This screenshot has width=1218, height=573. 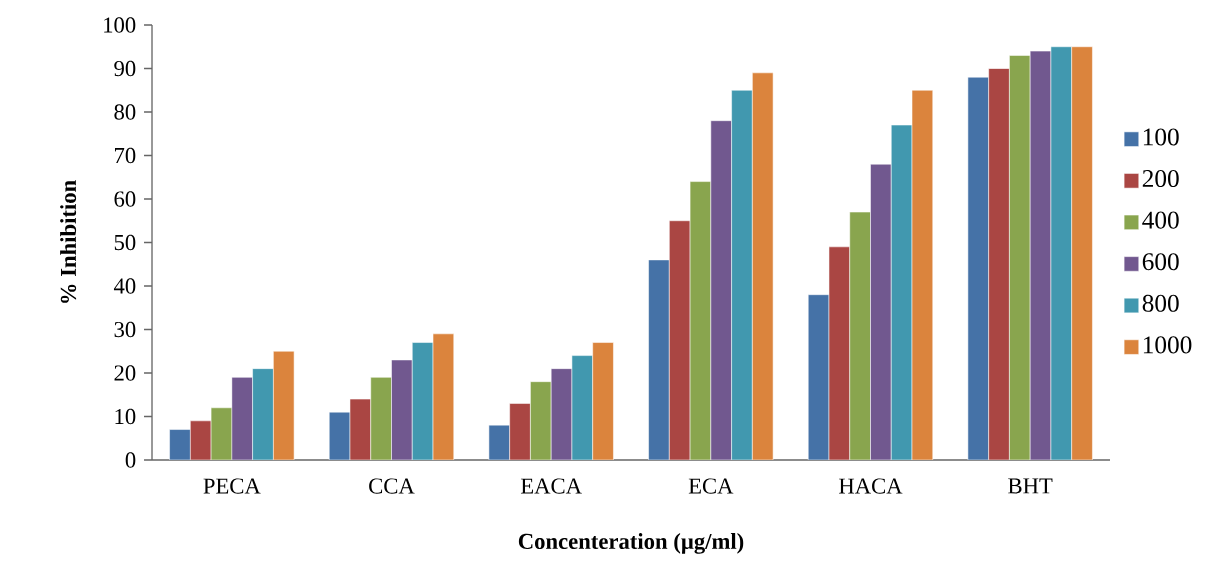 What do you see at coordinates (125, 112) in the screenshot?
I see `y-tick-label: 80` at bounding box center [125, 112].